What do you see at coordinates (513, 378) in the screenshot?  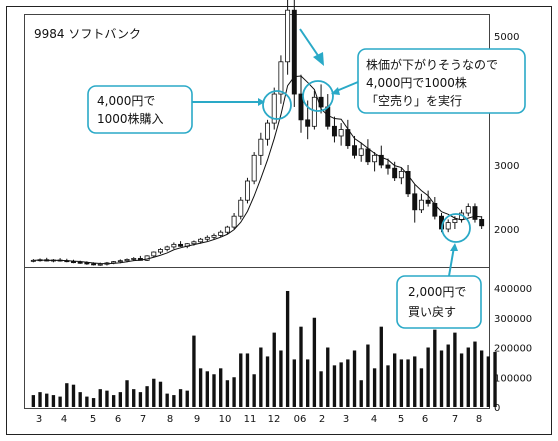 I see `volume-tick-label: 100000` at bounding box center [513, 378].